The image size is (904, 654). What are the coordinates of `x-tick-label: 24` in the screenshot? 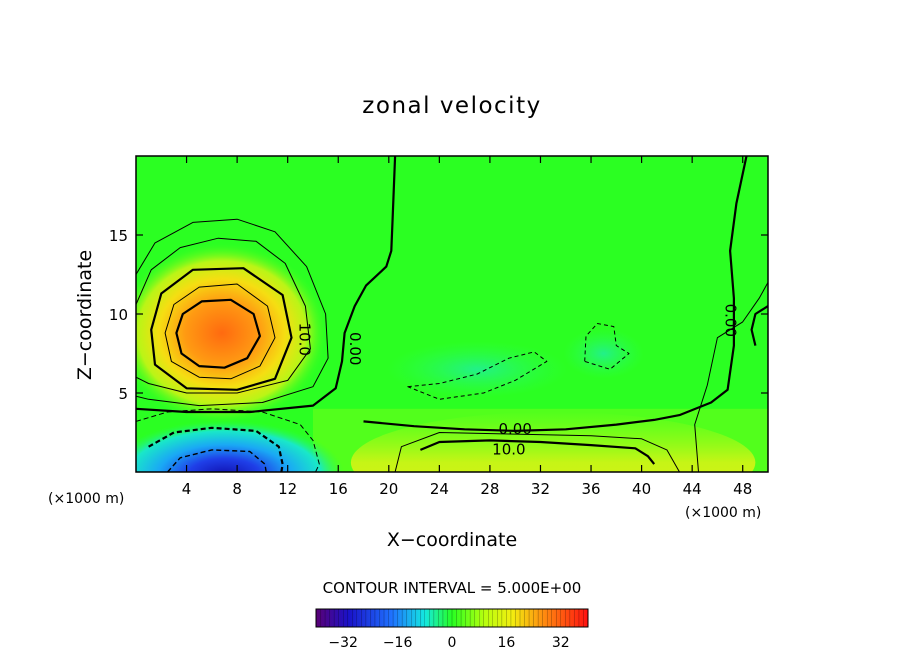 It's located at (439, 489).